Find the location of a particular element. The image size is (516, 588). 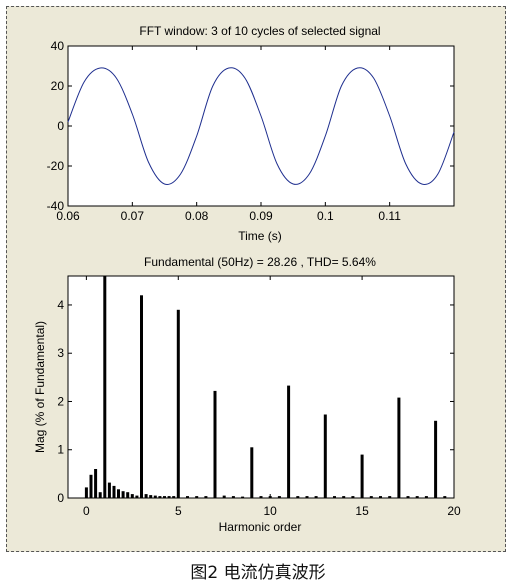

bottom-x-tick-label: 5 is located at coordinates (178, 511).